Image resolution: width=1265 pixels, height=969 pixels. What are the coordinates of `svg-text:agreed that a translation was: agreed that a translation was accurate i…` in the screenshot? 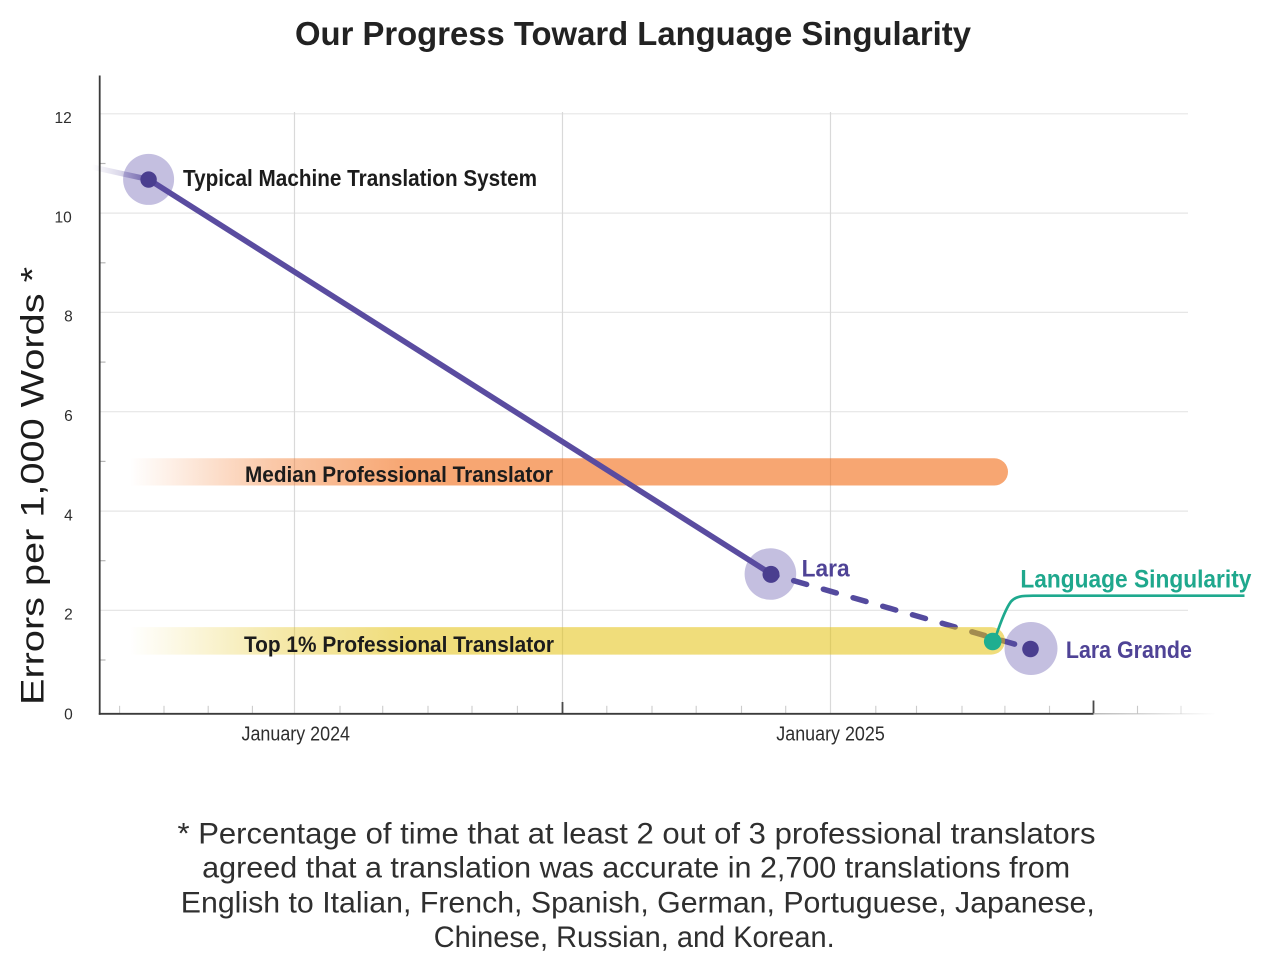 It's located at (636, 868).